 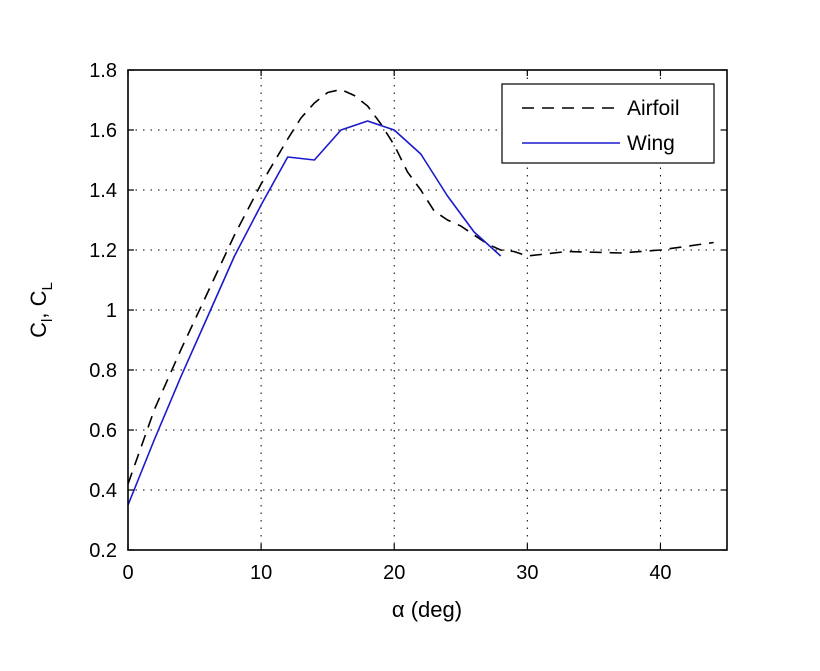 I want to click on x-axis-title: α (deg), so click(x=427, y=609).